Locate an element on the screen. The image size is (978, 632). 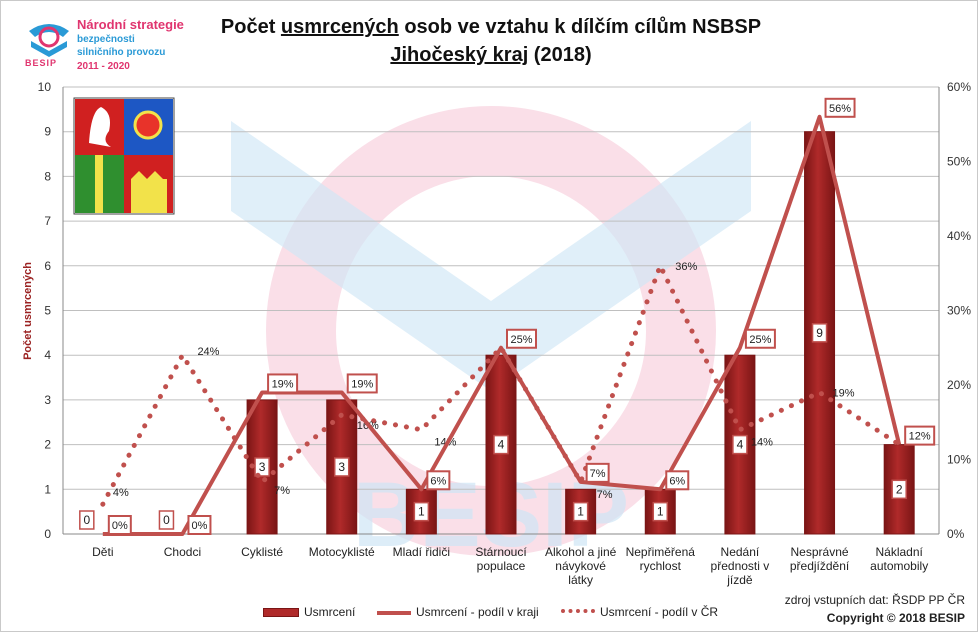
cr-data-label: 4% is located at coordinates (121, 493).